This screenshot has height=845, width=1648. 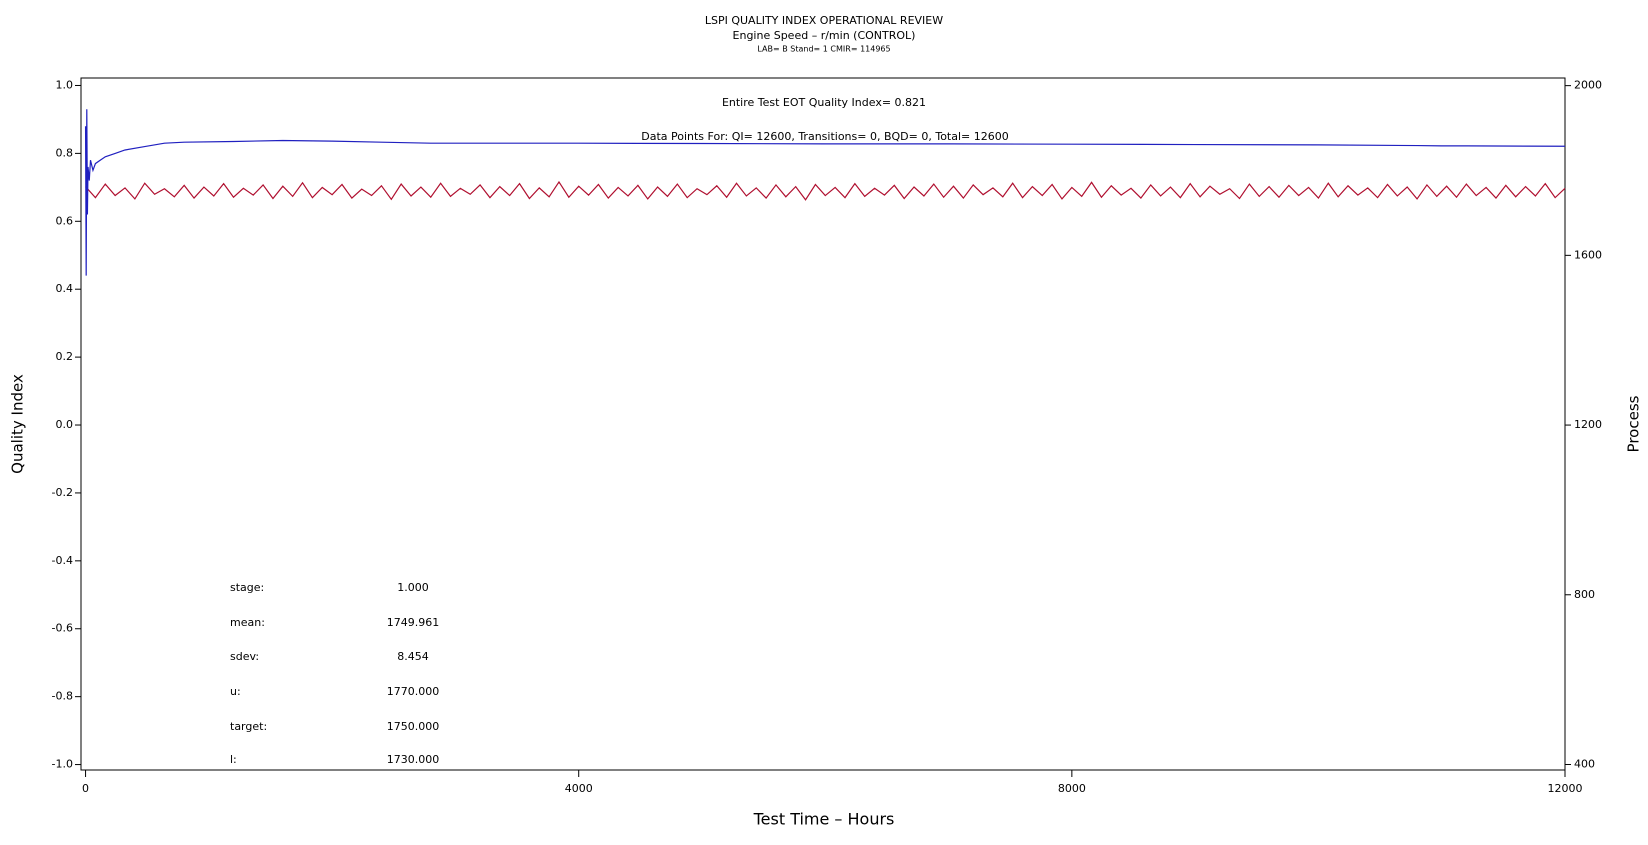 I want to click on chart-title: LSPI QUALITY INDEX OPERATIONAL REVIEW, so click(x=824, y=20).